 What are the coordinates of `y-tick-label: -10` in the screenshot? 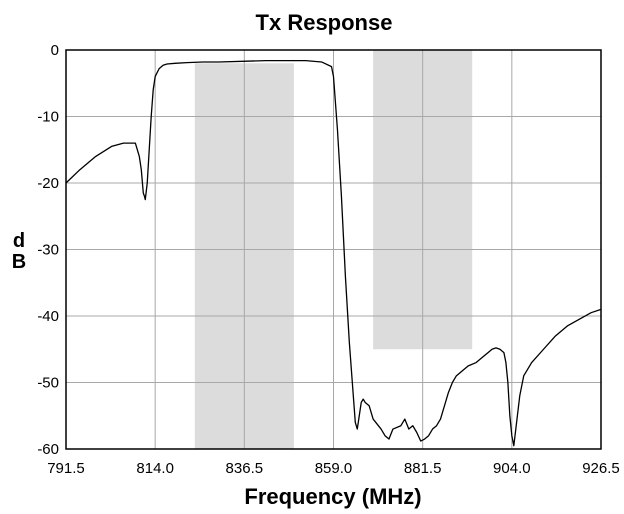 It's located at (48, 117).